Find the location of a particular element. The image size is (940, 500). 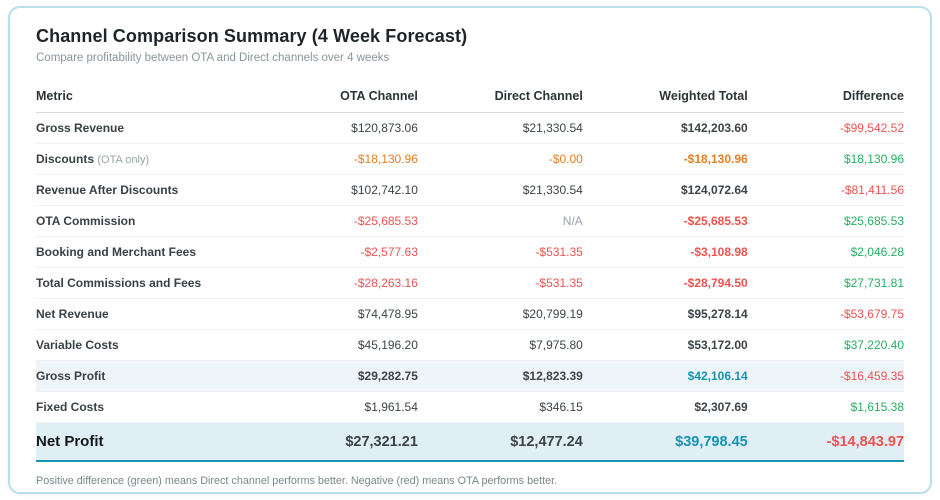

metric-cell: Variable Costs is located at coordinates (158, 345).